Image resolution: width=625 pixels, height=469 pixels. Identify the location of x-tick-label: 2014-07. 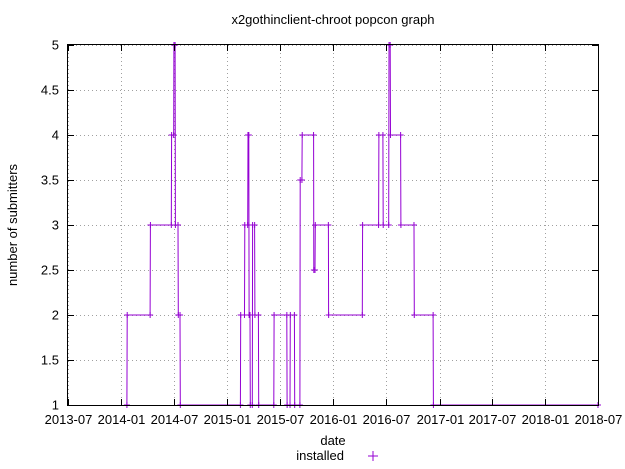
(175, 419).